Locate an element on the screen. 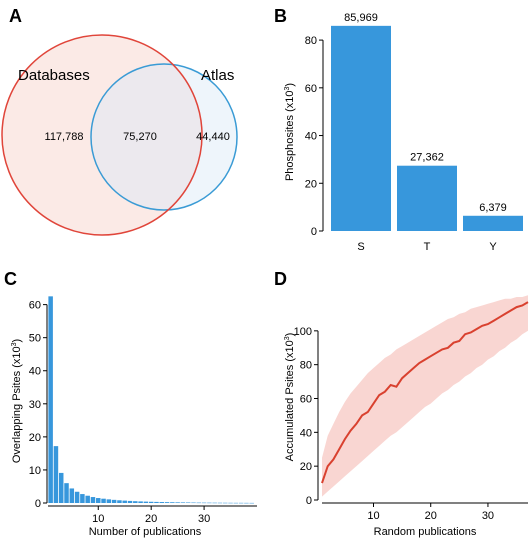  region-databases-only: 117,788 is located at coordinates (64, 137).